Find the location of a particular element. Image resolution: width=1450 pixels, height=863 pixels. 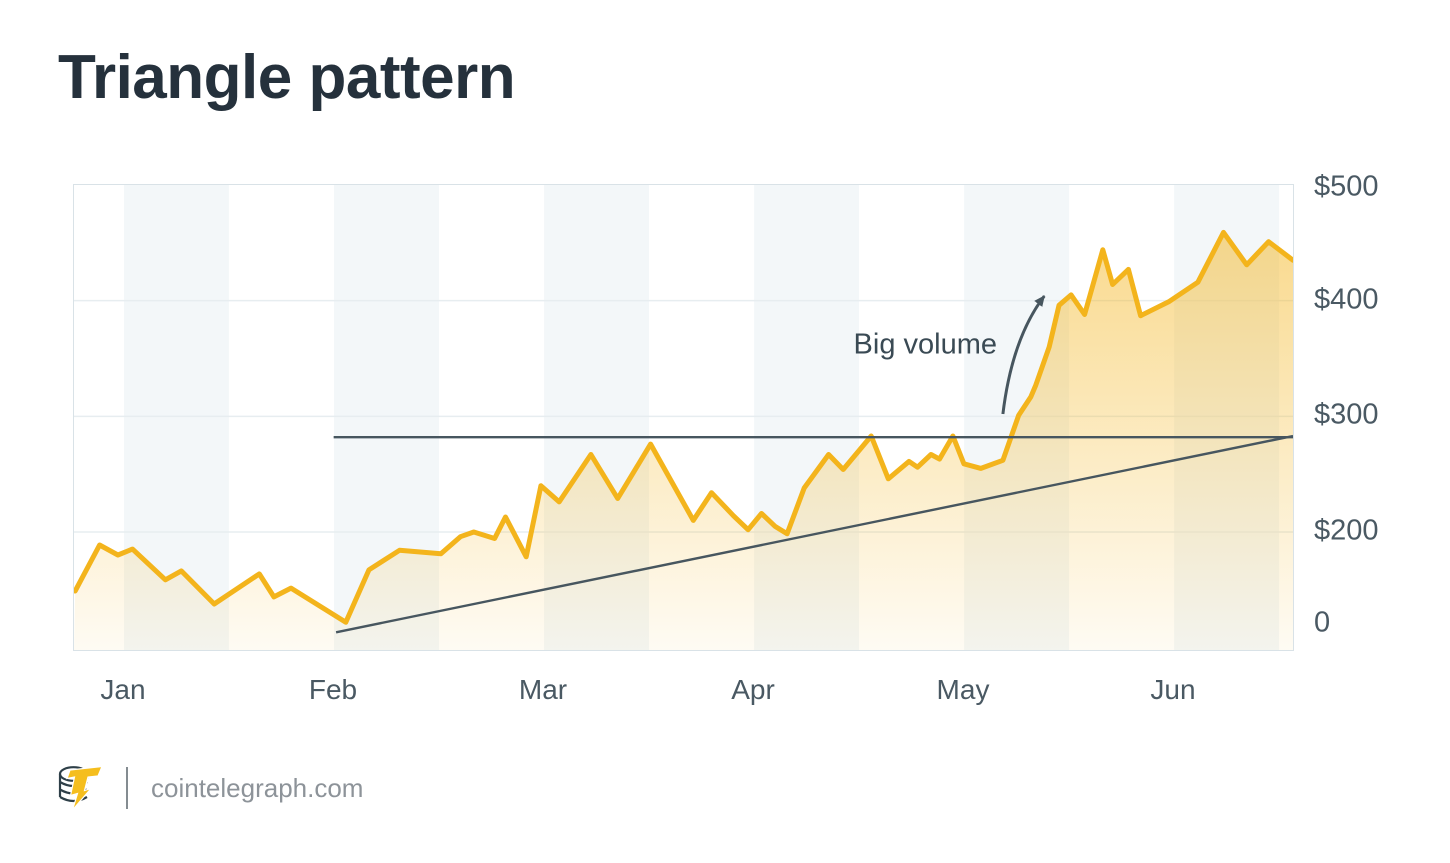

x-axis-month-label: May is located at coordinates (963, 689).